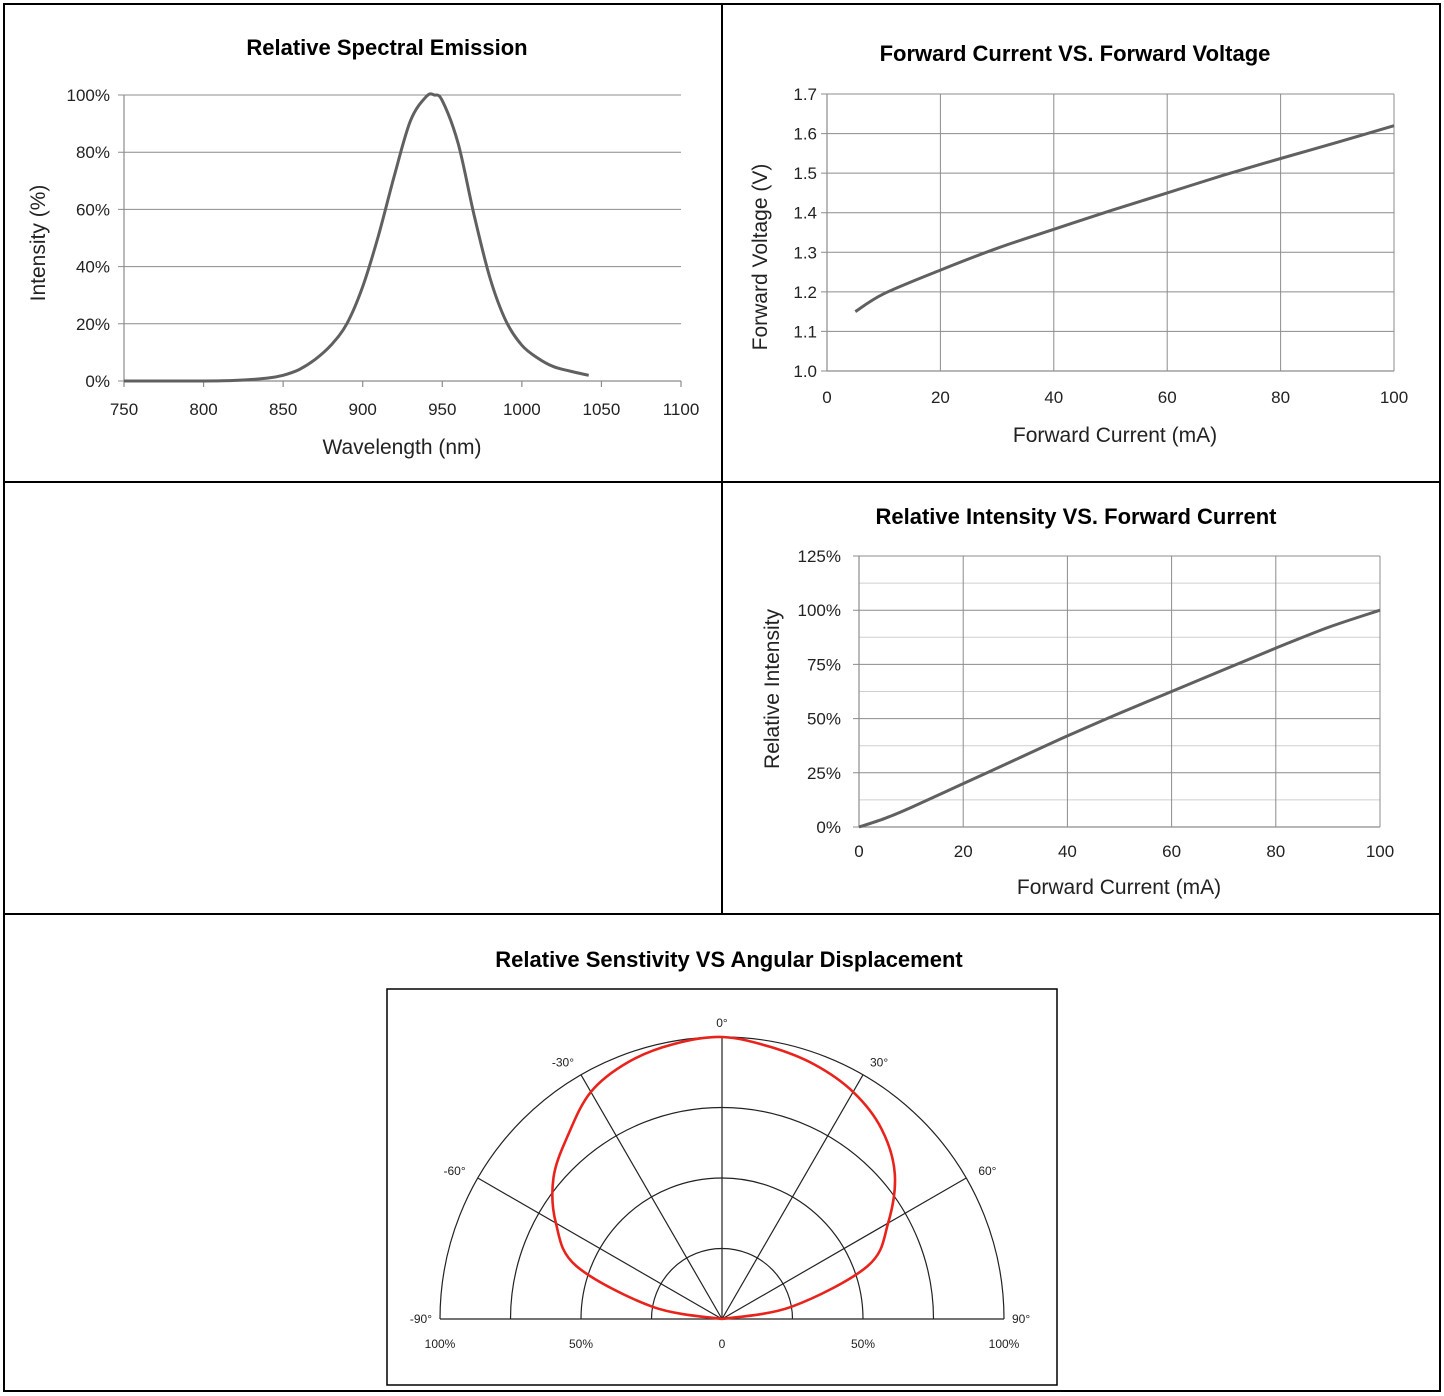  Describe the element at coordinates (805, 213) in the screenshot. I see `y-tick-label: 1.4` at that location.